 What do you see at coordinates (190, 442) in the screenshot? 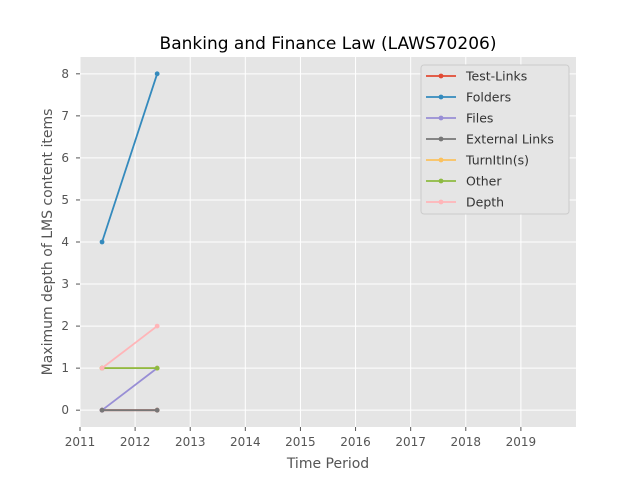
I see `x-tick-label: 2013` at bounding box center [190, 442].